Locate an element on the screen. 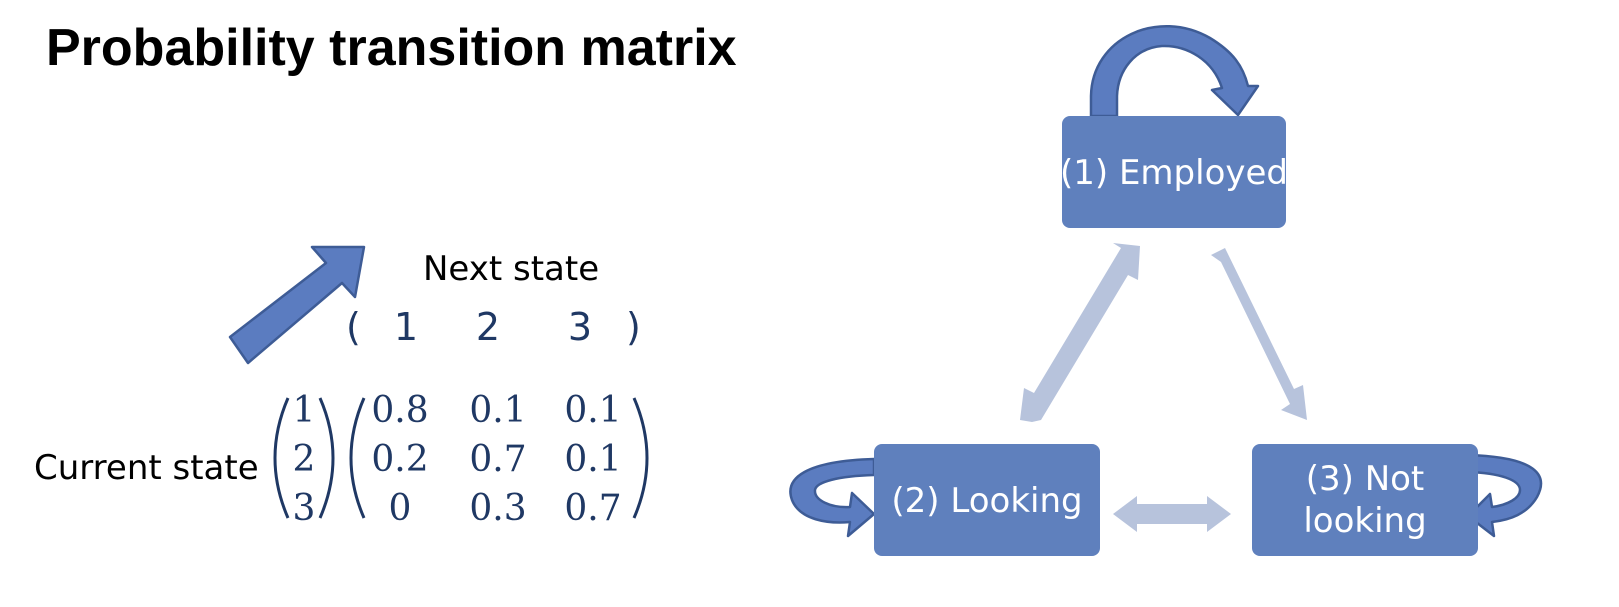 This screenshot has height=607, width=1619. state-label-employed: (1) Employed is located at coordinates (1174, 173).